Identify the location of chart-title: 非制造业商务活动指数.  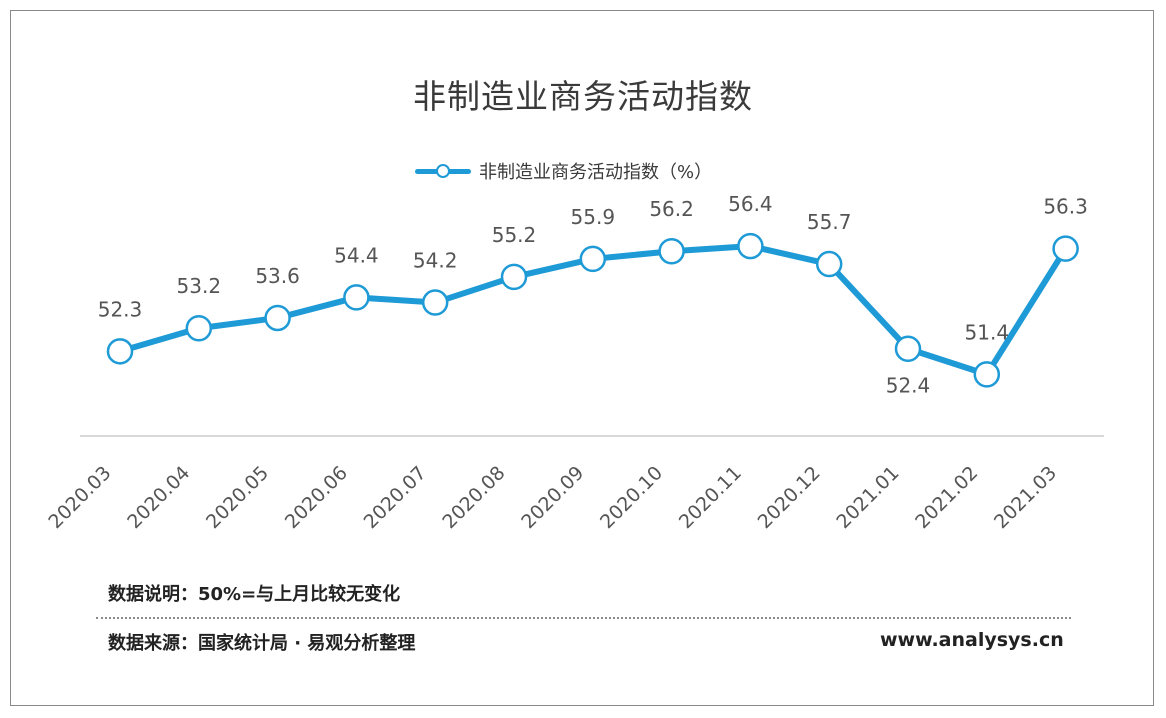
(583, 96).